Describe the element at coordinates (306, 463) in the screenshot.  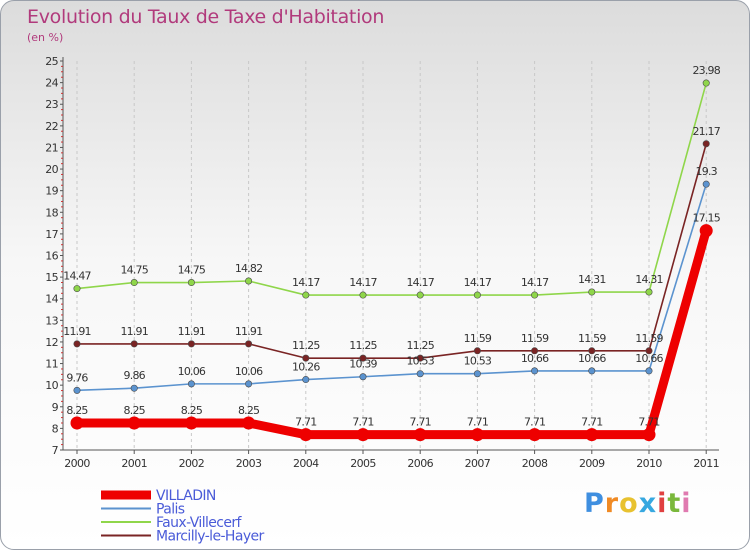
I see `x-tick-label: 2004` at that location.